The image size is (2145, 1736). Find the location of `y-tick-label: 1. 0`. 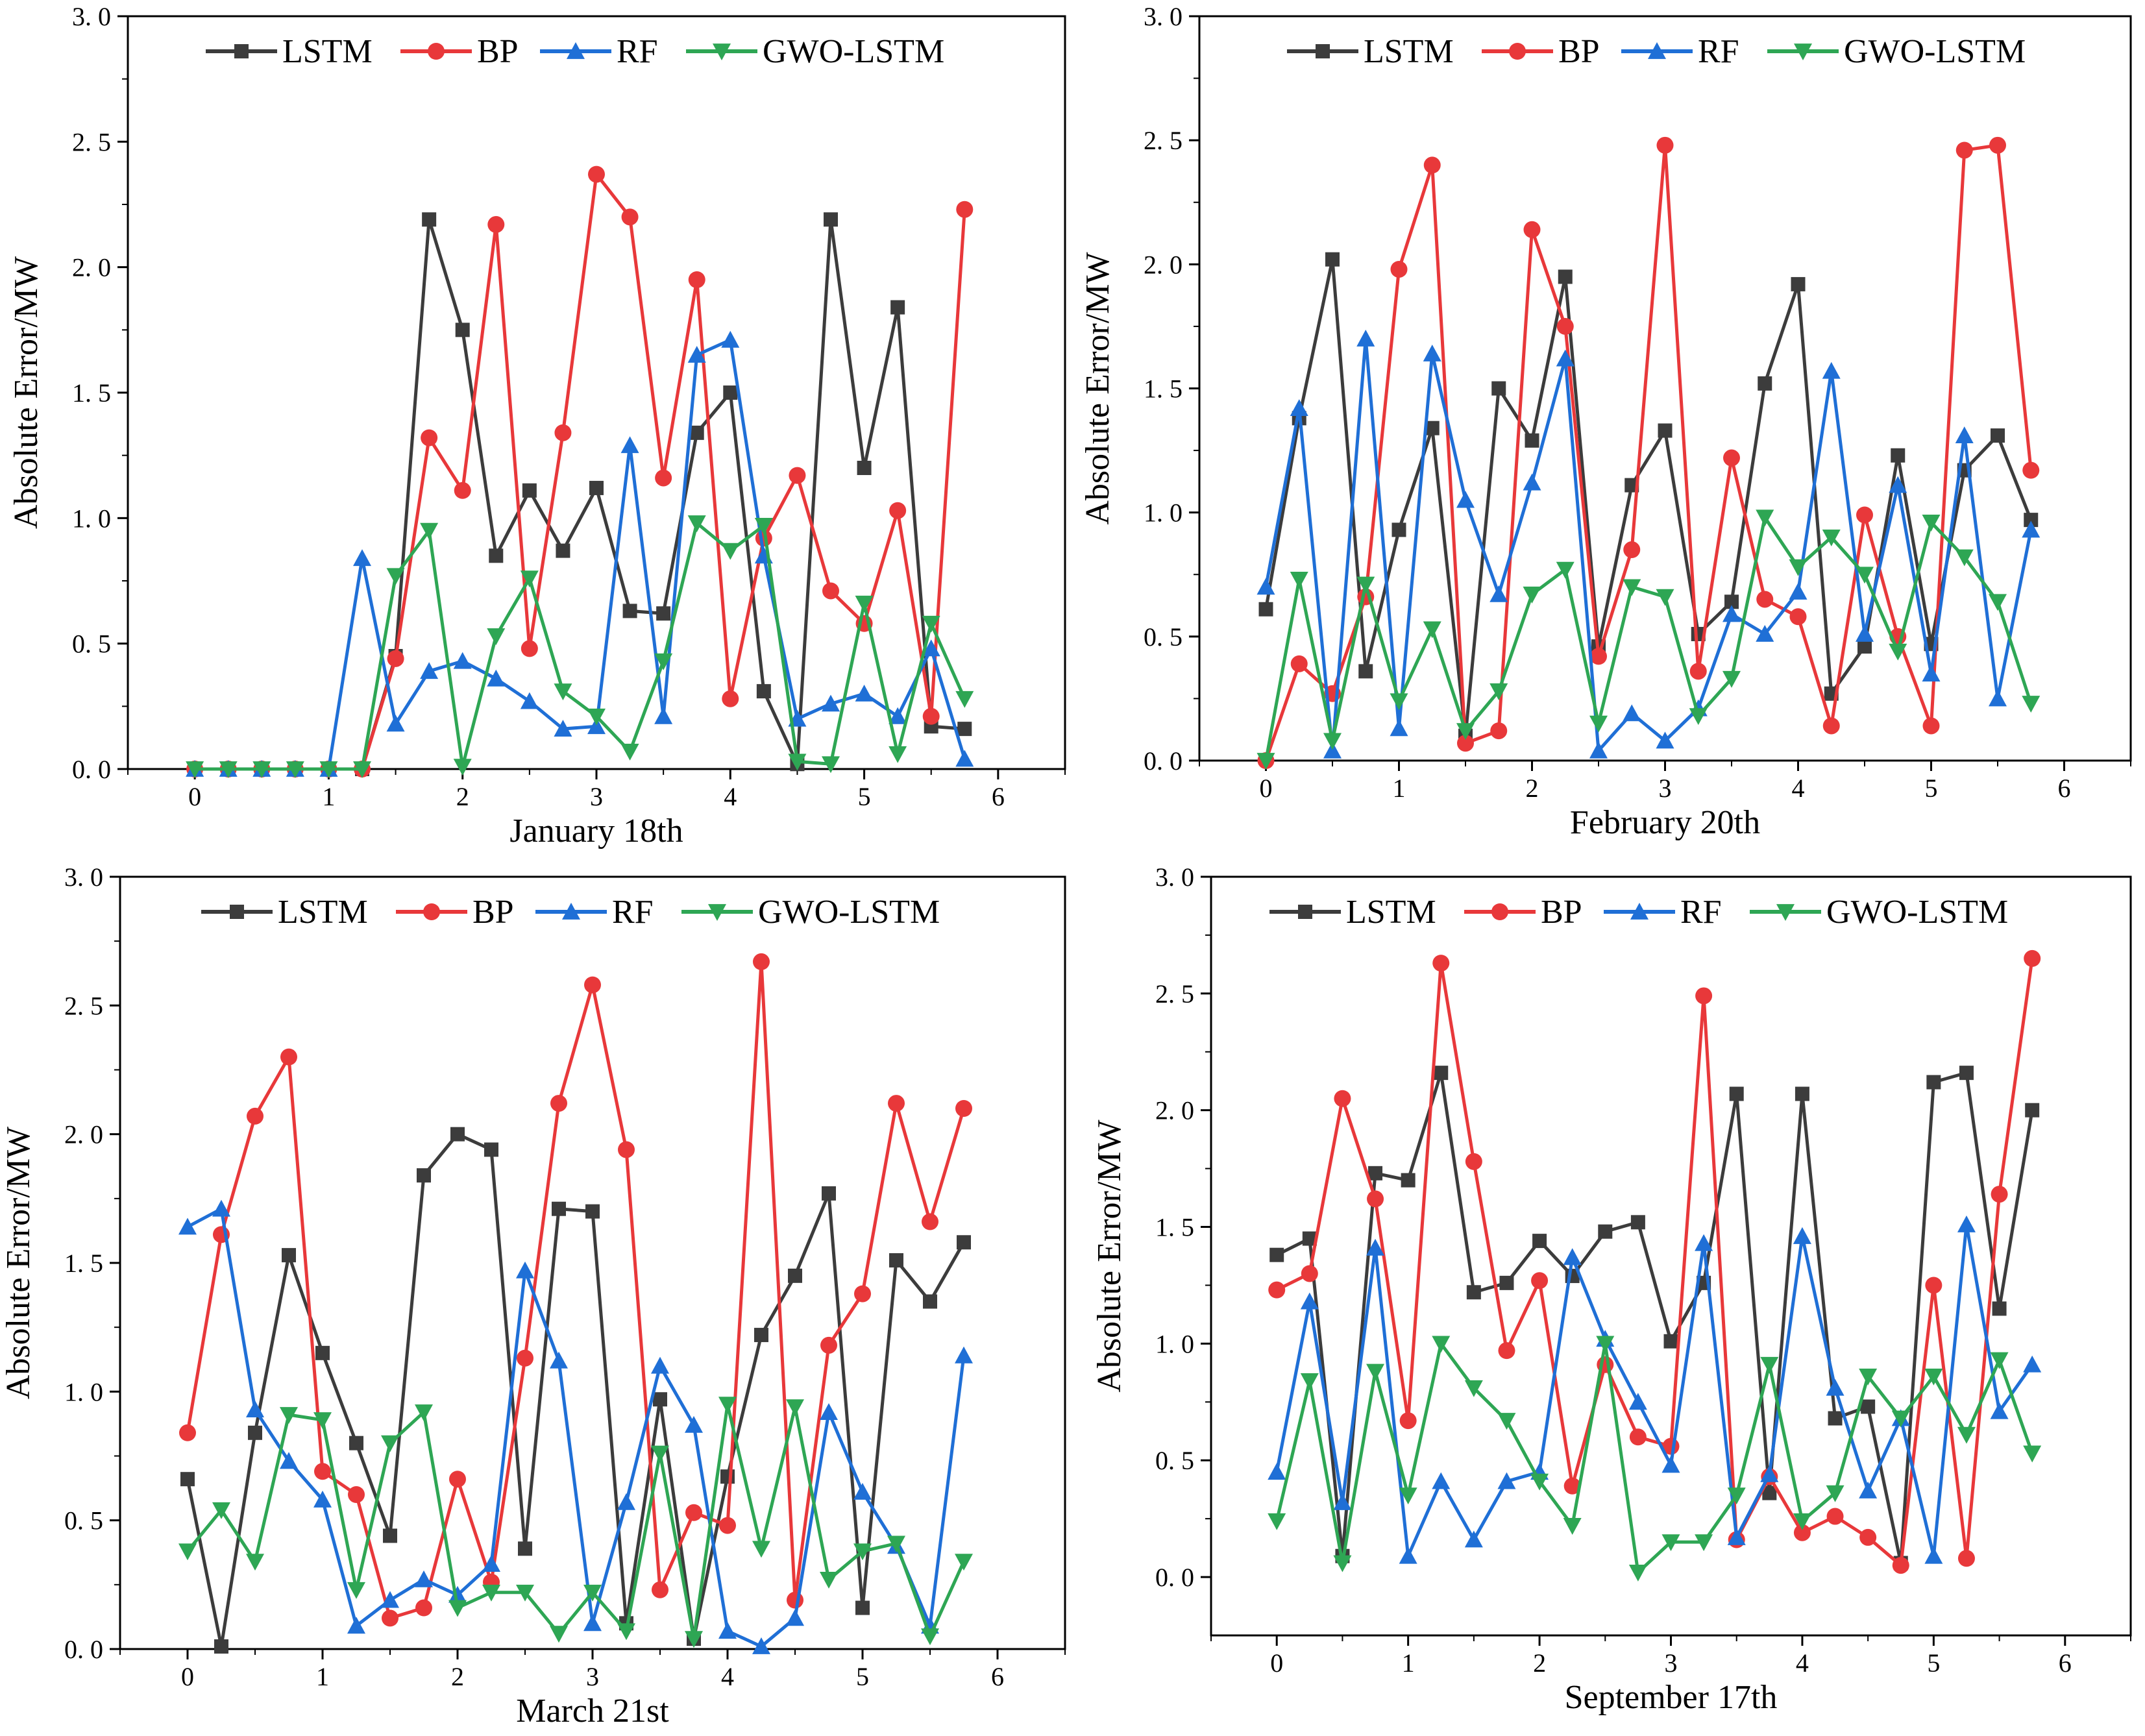

y-tick-label: 1. 0 is located at coordinates (91, 518).